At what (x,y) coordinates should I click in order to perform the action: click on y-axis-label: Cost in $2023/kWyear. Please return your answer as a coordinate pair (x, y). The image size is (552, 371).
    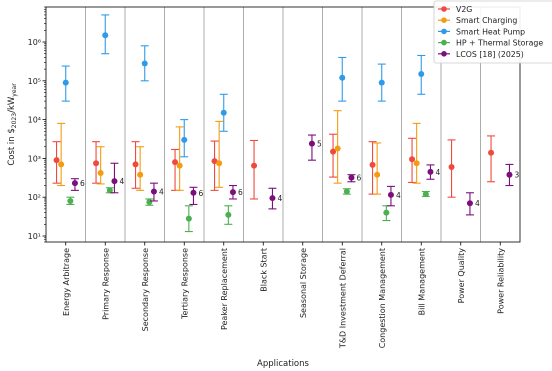
    Looking at the image, I should click on (12, 124).